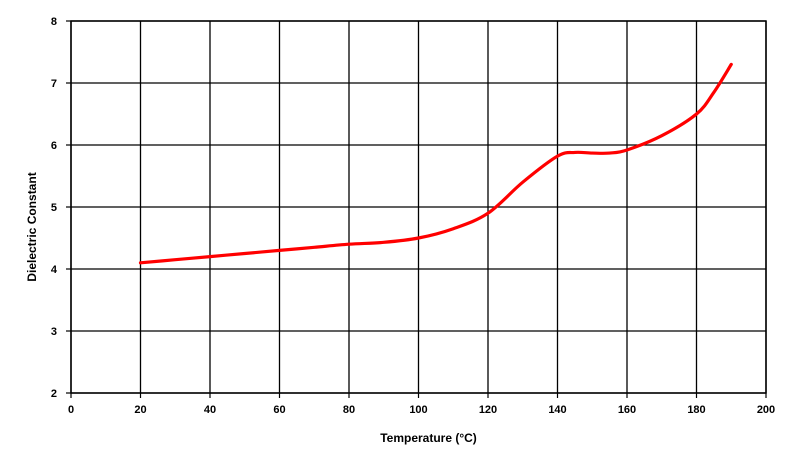 The image size is (800, 455). Describe the element at coordinates (488, 410) in the screenshot. I see `x-tick-label: 120` at that location.